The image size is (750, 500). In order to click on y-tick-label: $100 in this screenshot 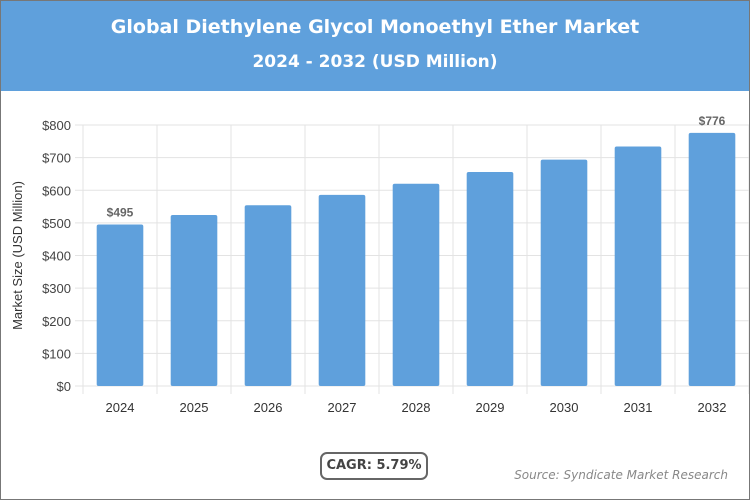, I will do `click(56, 353)`.